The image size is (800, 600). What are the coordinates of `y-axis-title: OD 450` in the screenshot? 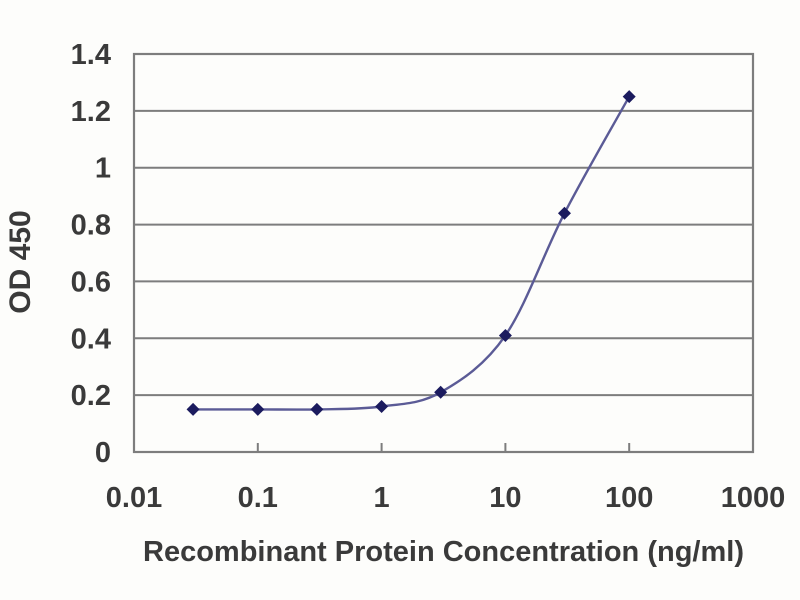 It's located at (20, 261).